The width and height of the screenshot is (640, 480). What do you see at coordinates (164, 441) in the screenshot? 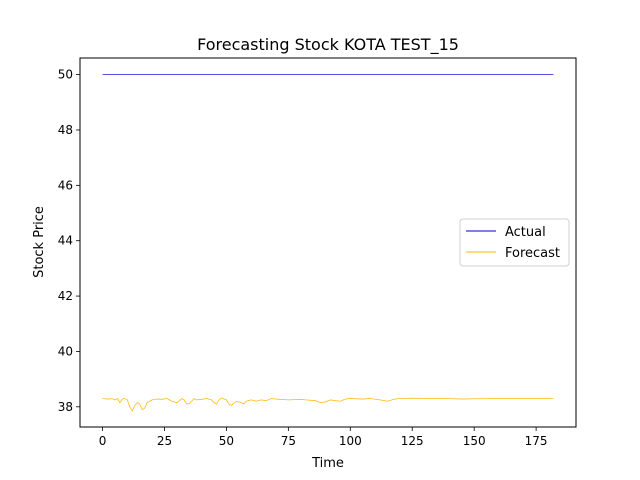
I see `x-tick-label: 25` at bounding box center [164, 441].